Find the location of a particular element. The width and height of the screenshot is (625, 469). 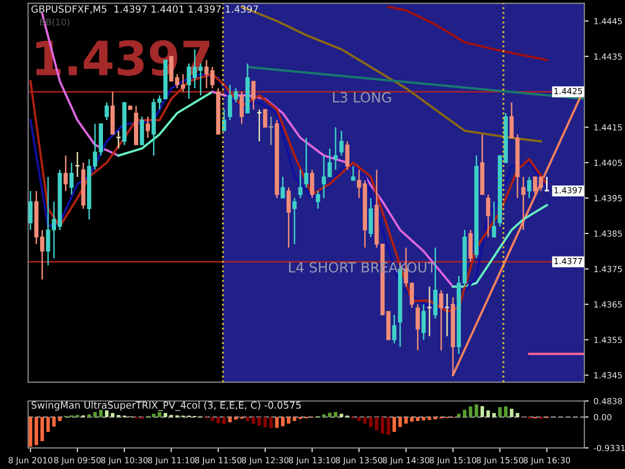

annotation: 1.4425 is located at coordinates (568, 91).